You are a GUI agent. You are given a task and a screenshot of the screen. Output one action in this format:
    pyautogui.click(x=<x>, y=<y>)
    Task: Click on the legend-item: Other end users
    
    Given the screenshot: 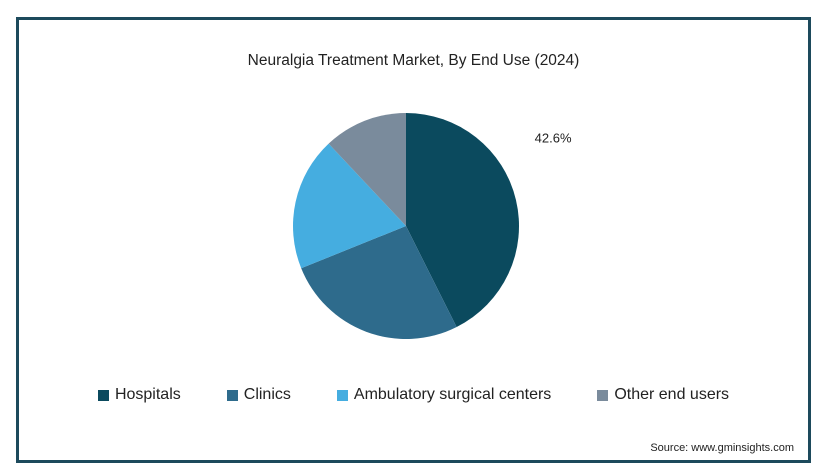 What is the action you would take?
    pyautogui.click(x=663, y=395)
    